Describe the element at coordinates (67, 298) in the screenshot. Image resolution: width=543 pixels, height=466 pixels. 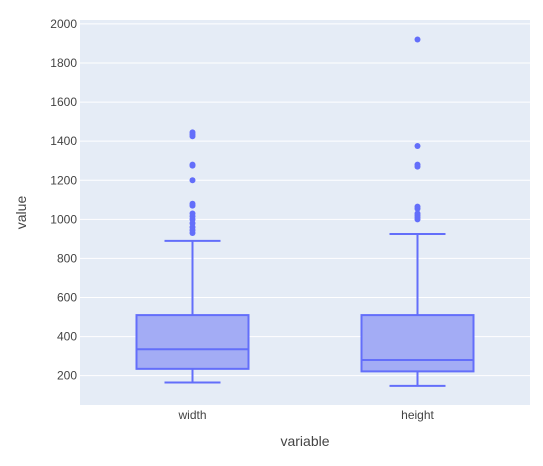
I see `y-tick-label: 600` at that location.